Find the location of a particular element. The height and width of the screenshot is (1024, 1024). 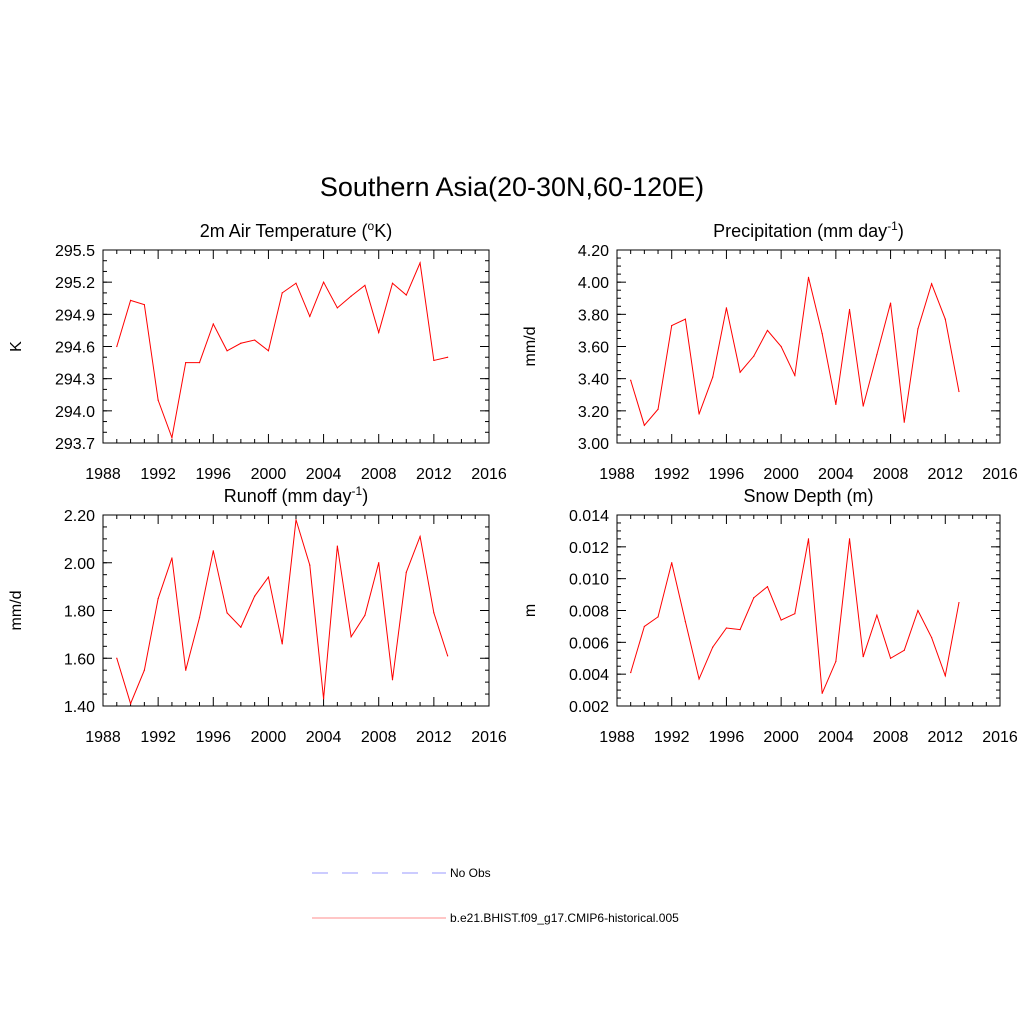

y-tick-label: 1.60 is located at coordinates (79, 659).